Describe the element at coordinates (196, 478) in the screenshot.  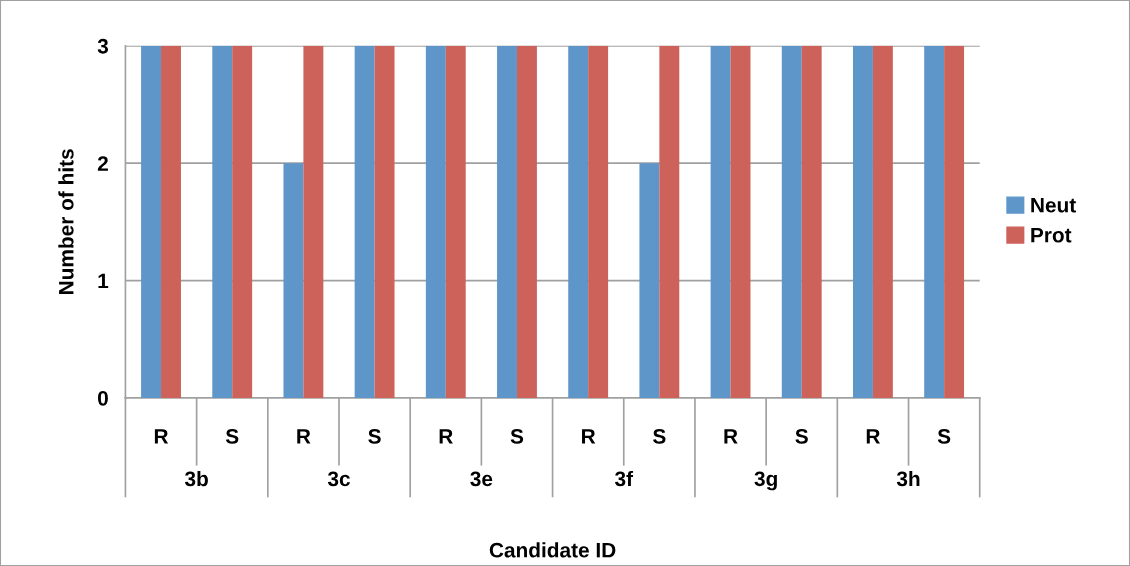
I see `text: 3b` at that location.